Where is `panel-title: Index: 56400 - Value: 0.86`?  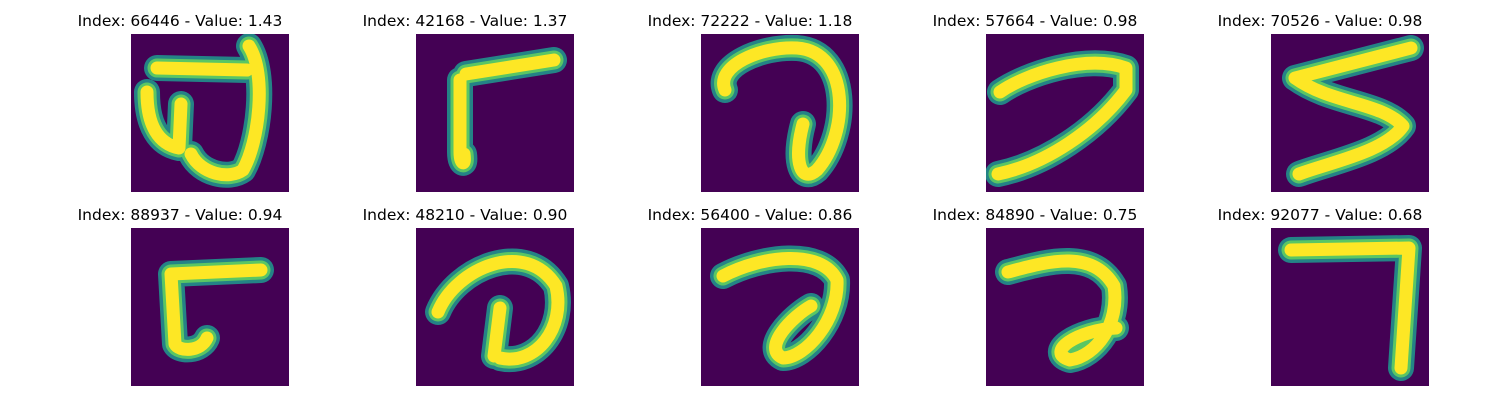
panel-title: Index: 56400 - Value: 0.86 is located at coordinates (750, 215).